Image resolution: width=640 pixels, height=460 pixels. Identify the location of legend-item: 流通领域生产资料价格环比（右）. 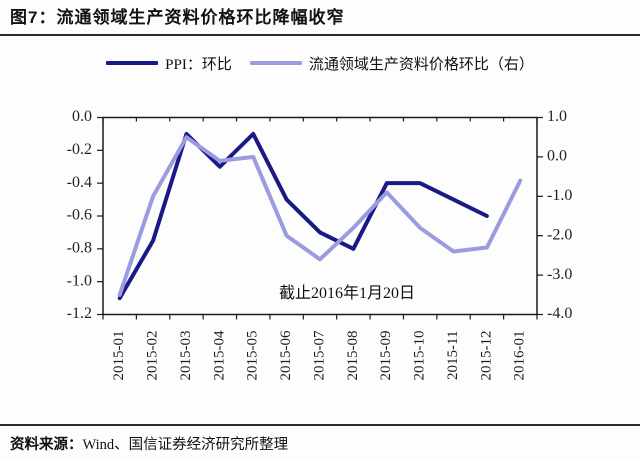
(391, 63).